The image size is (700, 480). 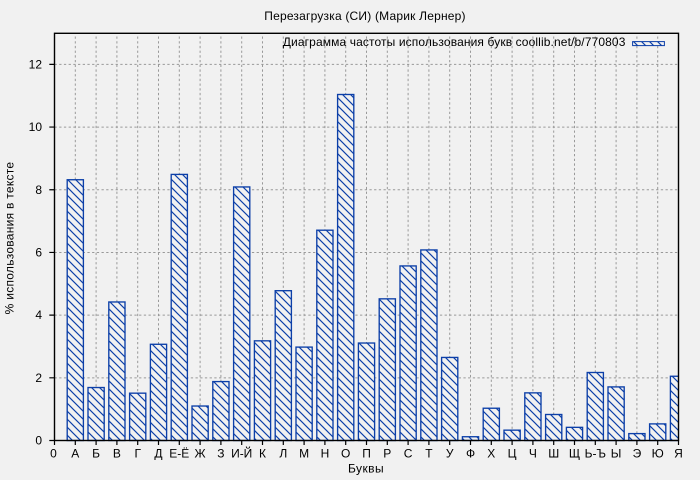 What do you see at coordinates (366, 469) in the screenshot?
I see `svg-text: Буквы` at bounding box center [366, 469].